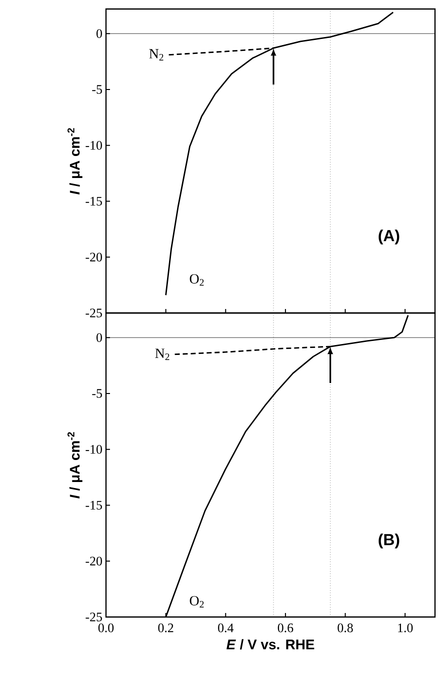  Describe the element at coordinates (286, 628) in the screenshot. I see `x-tick-label: 0.6` at that location.